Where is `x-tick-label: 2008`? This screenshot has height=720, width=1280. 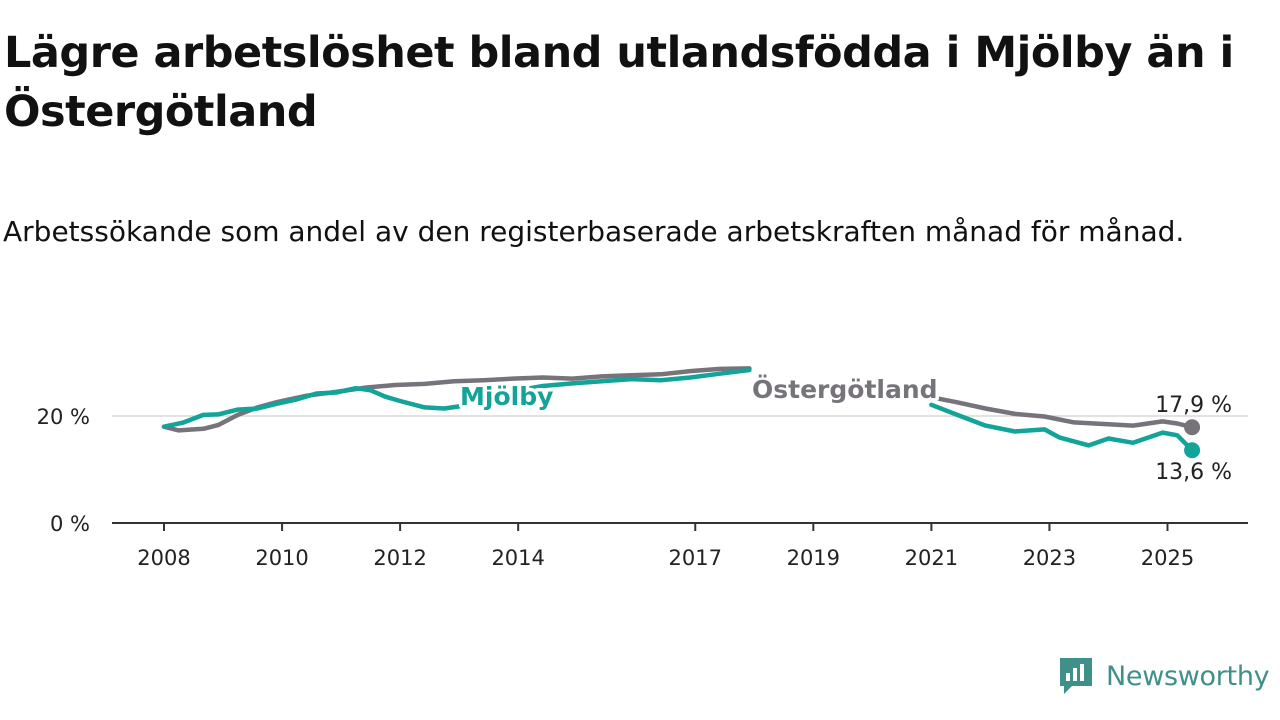
x-tick-label: 2008 is located at coordinates (163, 558).